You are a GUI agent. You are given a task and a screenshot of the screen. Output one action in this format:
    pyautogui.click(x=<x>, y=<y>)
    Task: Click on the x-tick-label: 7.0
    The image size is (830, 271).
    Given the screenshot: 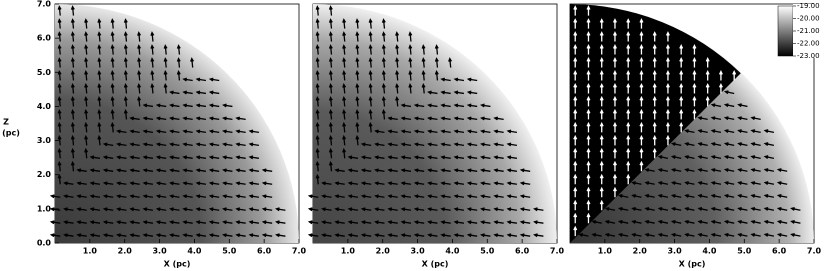 What is the action you would take?
    pyautogui.click(x=299, y=251)
    